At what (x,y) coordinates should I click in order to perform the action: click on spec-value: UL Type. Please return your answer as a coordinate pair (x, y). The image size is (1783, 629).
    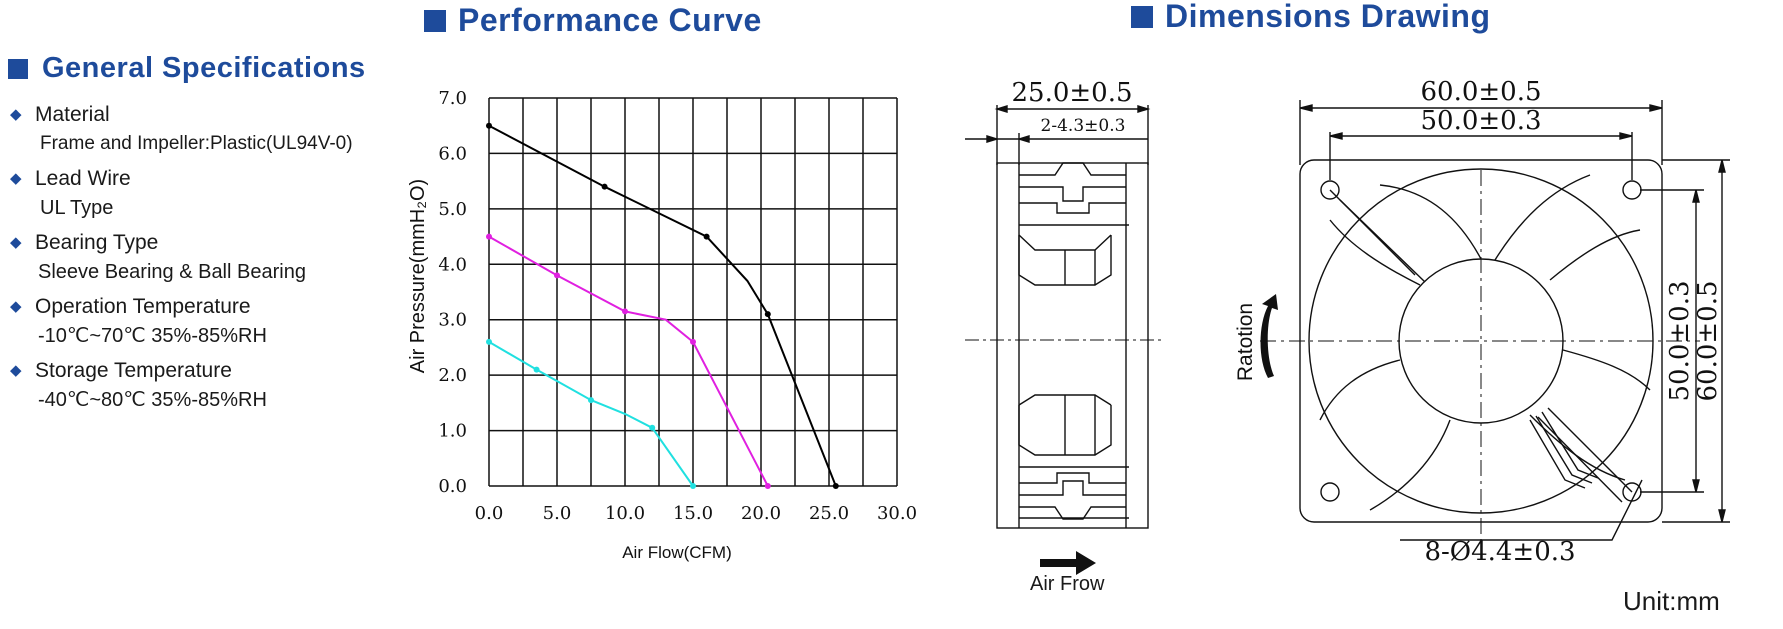
    Looking at the image, I should click on (77, 208).